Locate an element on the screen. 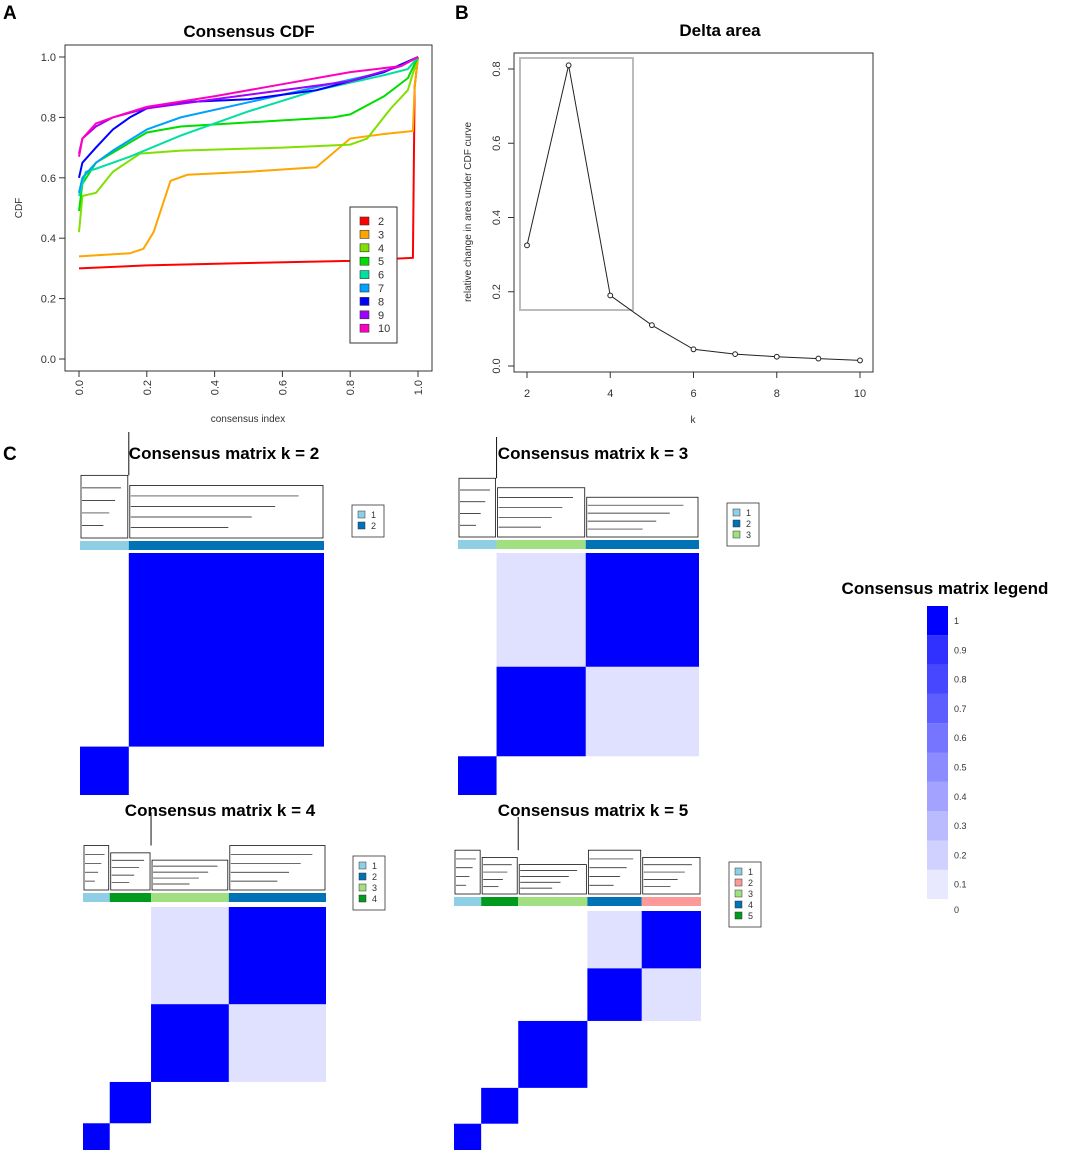  legend-label-k8: 8 is located at coordinates (381, 302).